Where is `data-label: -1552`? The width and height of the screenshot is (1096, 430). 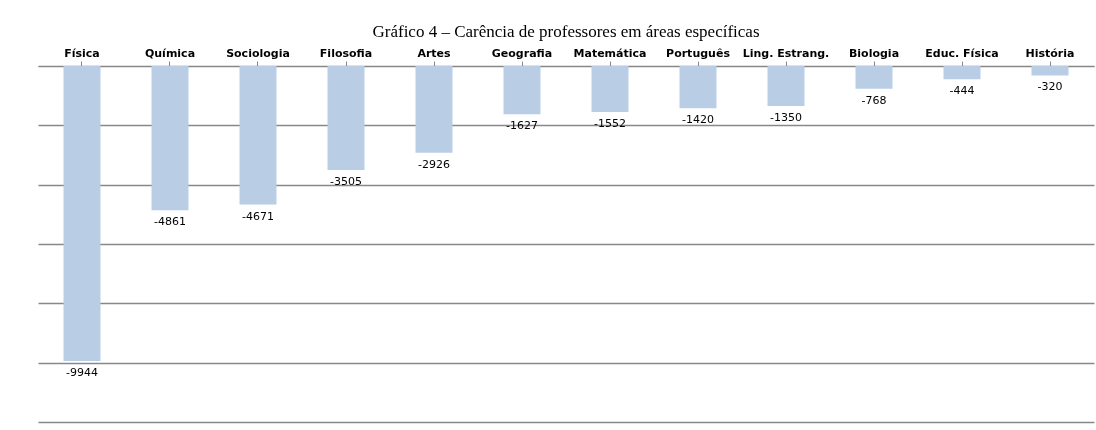
data-label: -1552 is located at coordinates (610, 124).